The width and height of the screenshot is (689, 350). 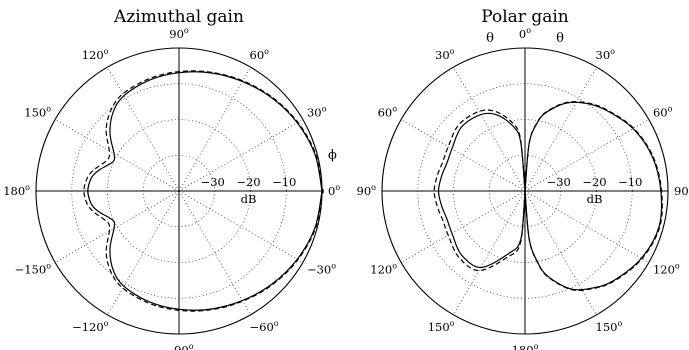 What do you see at coordinates (178, 17) in the screenshot?
I see `chart-title: Azimuthal gain` at bounding box center [178, 17].